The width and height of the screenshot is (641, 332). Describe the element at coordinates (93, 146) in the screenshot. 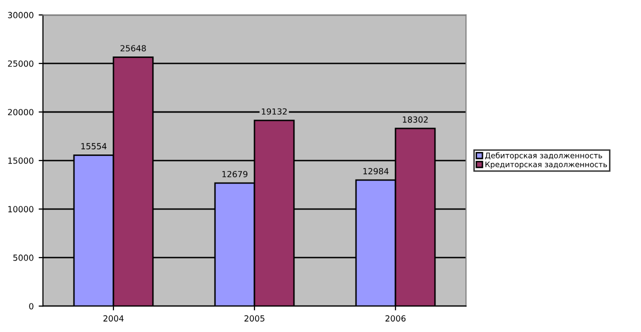

I see `data-label: 15554` at that location.